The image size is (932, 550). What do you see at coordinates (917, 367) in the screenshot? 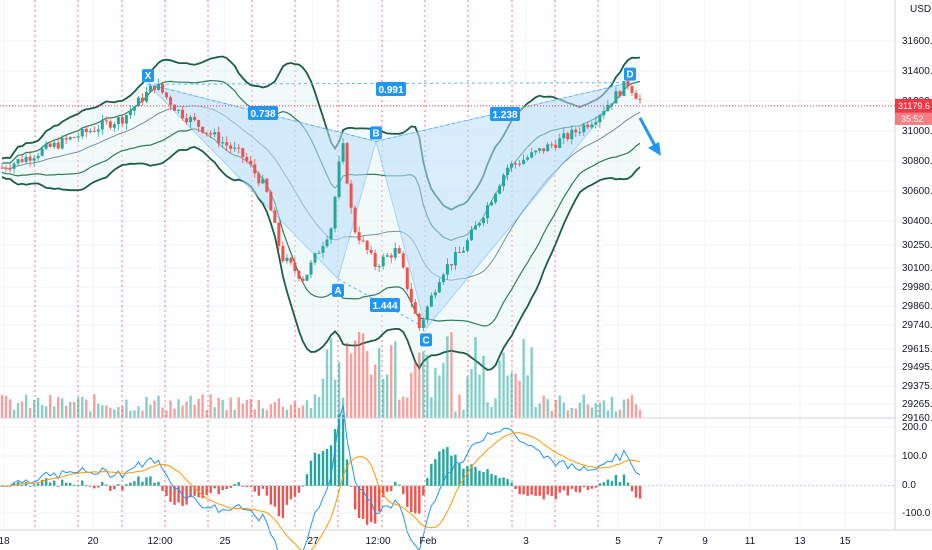
I see `price-tick-label: 29495.0` at bounding box center [917, 367].